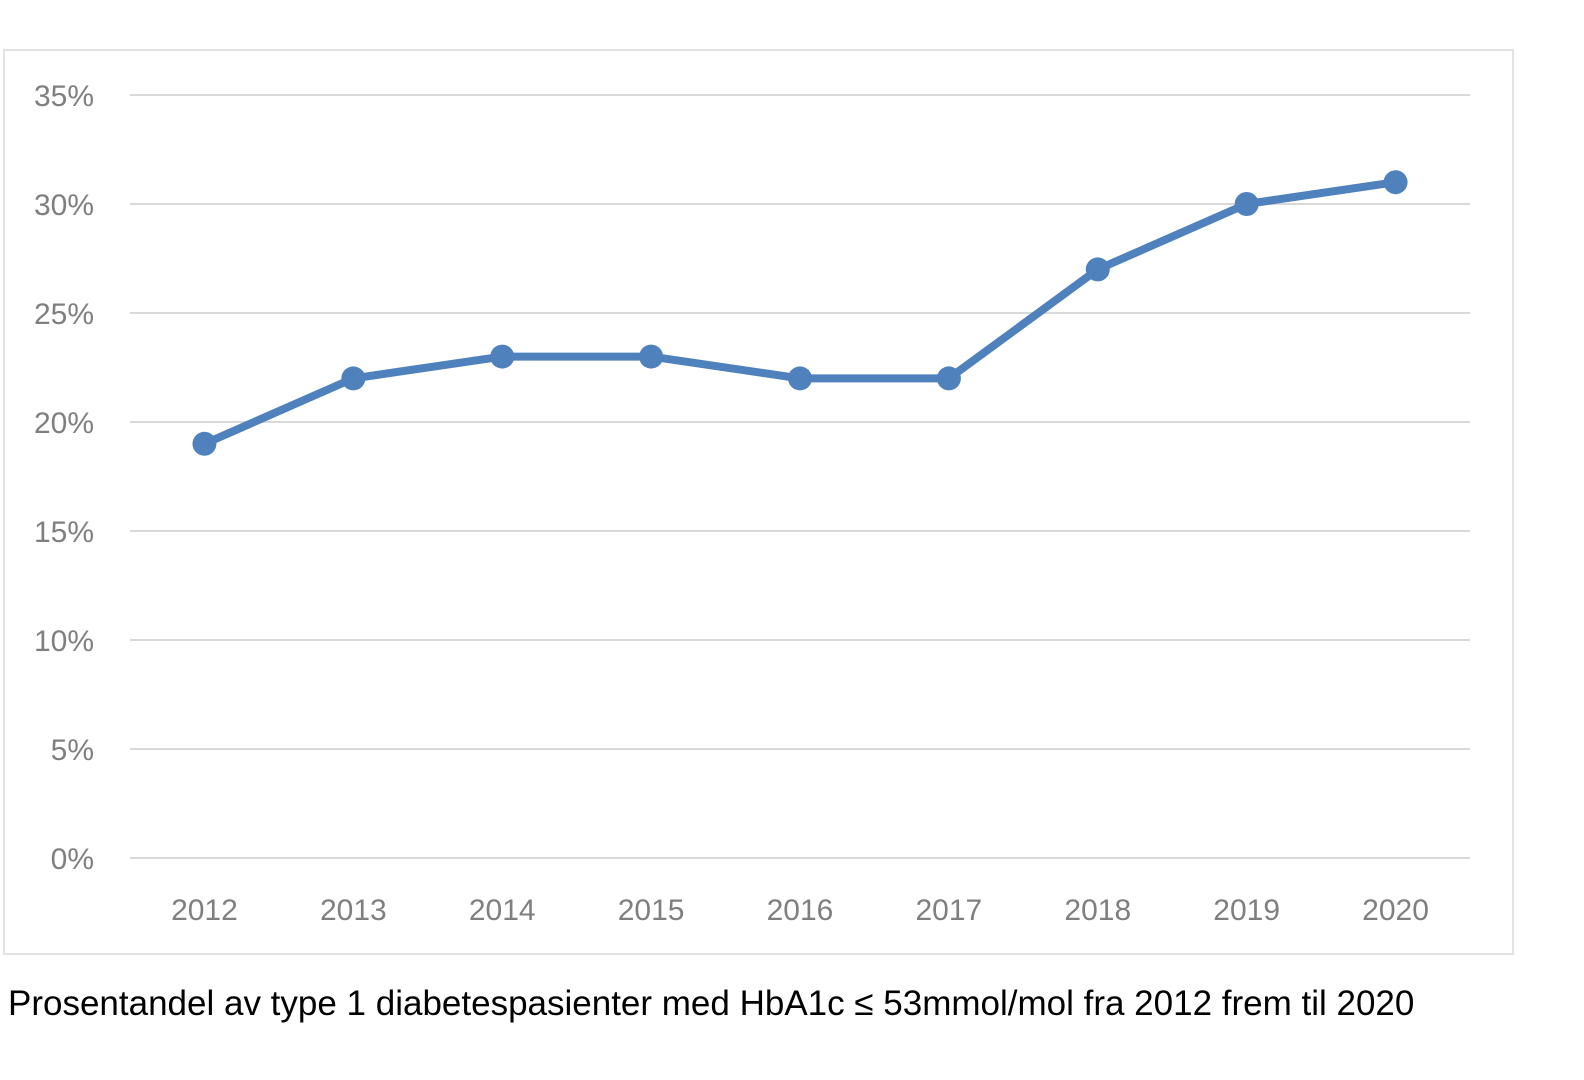 The image size is (1584, 1080). Describe the element at coordinates (64, 314) in the screenshot. I see `y-tick-label: 25%` at that location.